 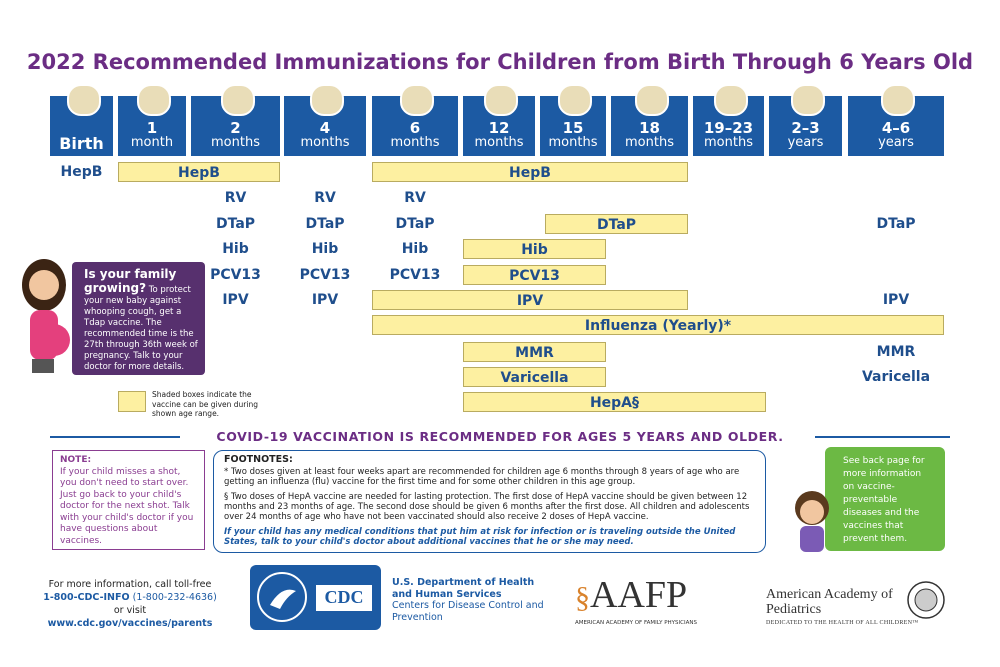 I want to click on age-number: 2–3, so click(x=805, y=128).